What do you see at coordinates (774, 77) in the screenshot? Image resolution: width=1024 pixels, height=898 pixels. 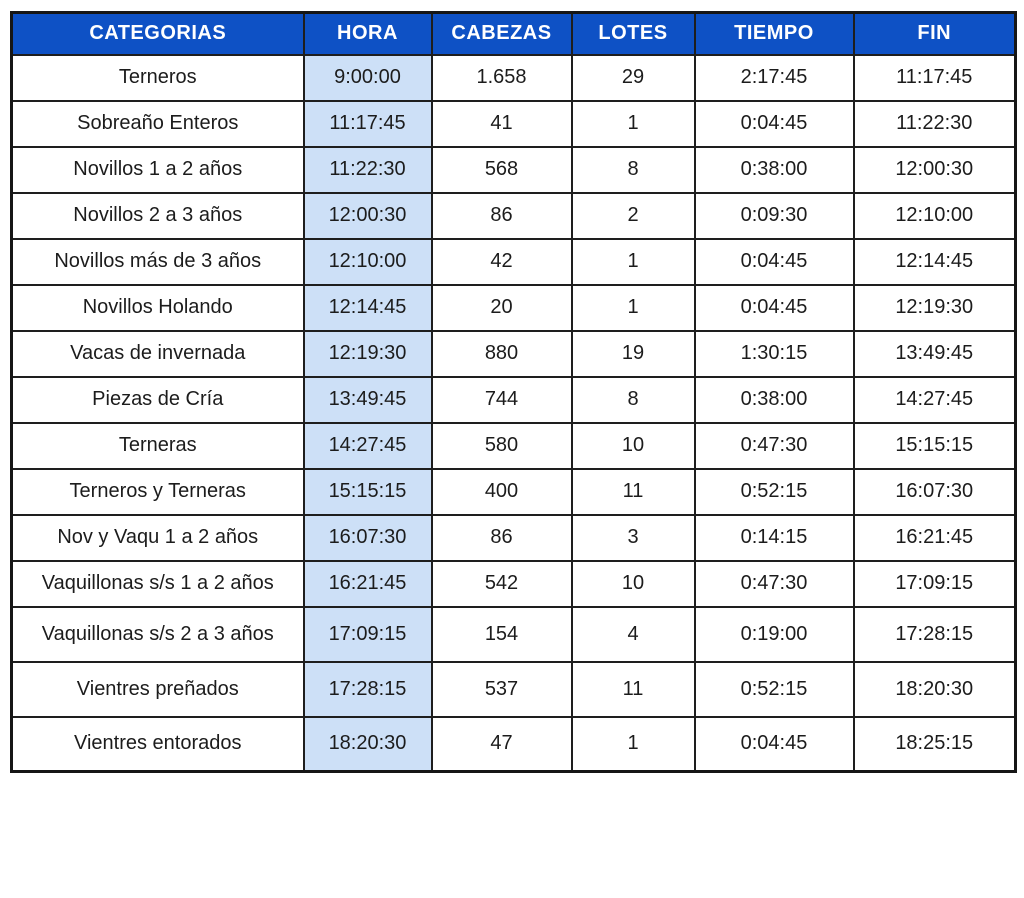 I see `cell-tiempo: 2:17:45` at bounding box center [774, 77].